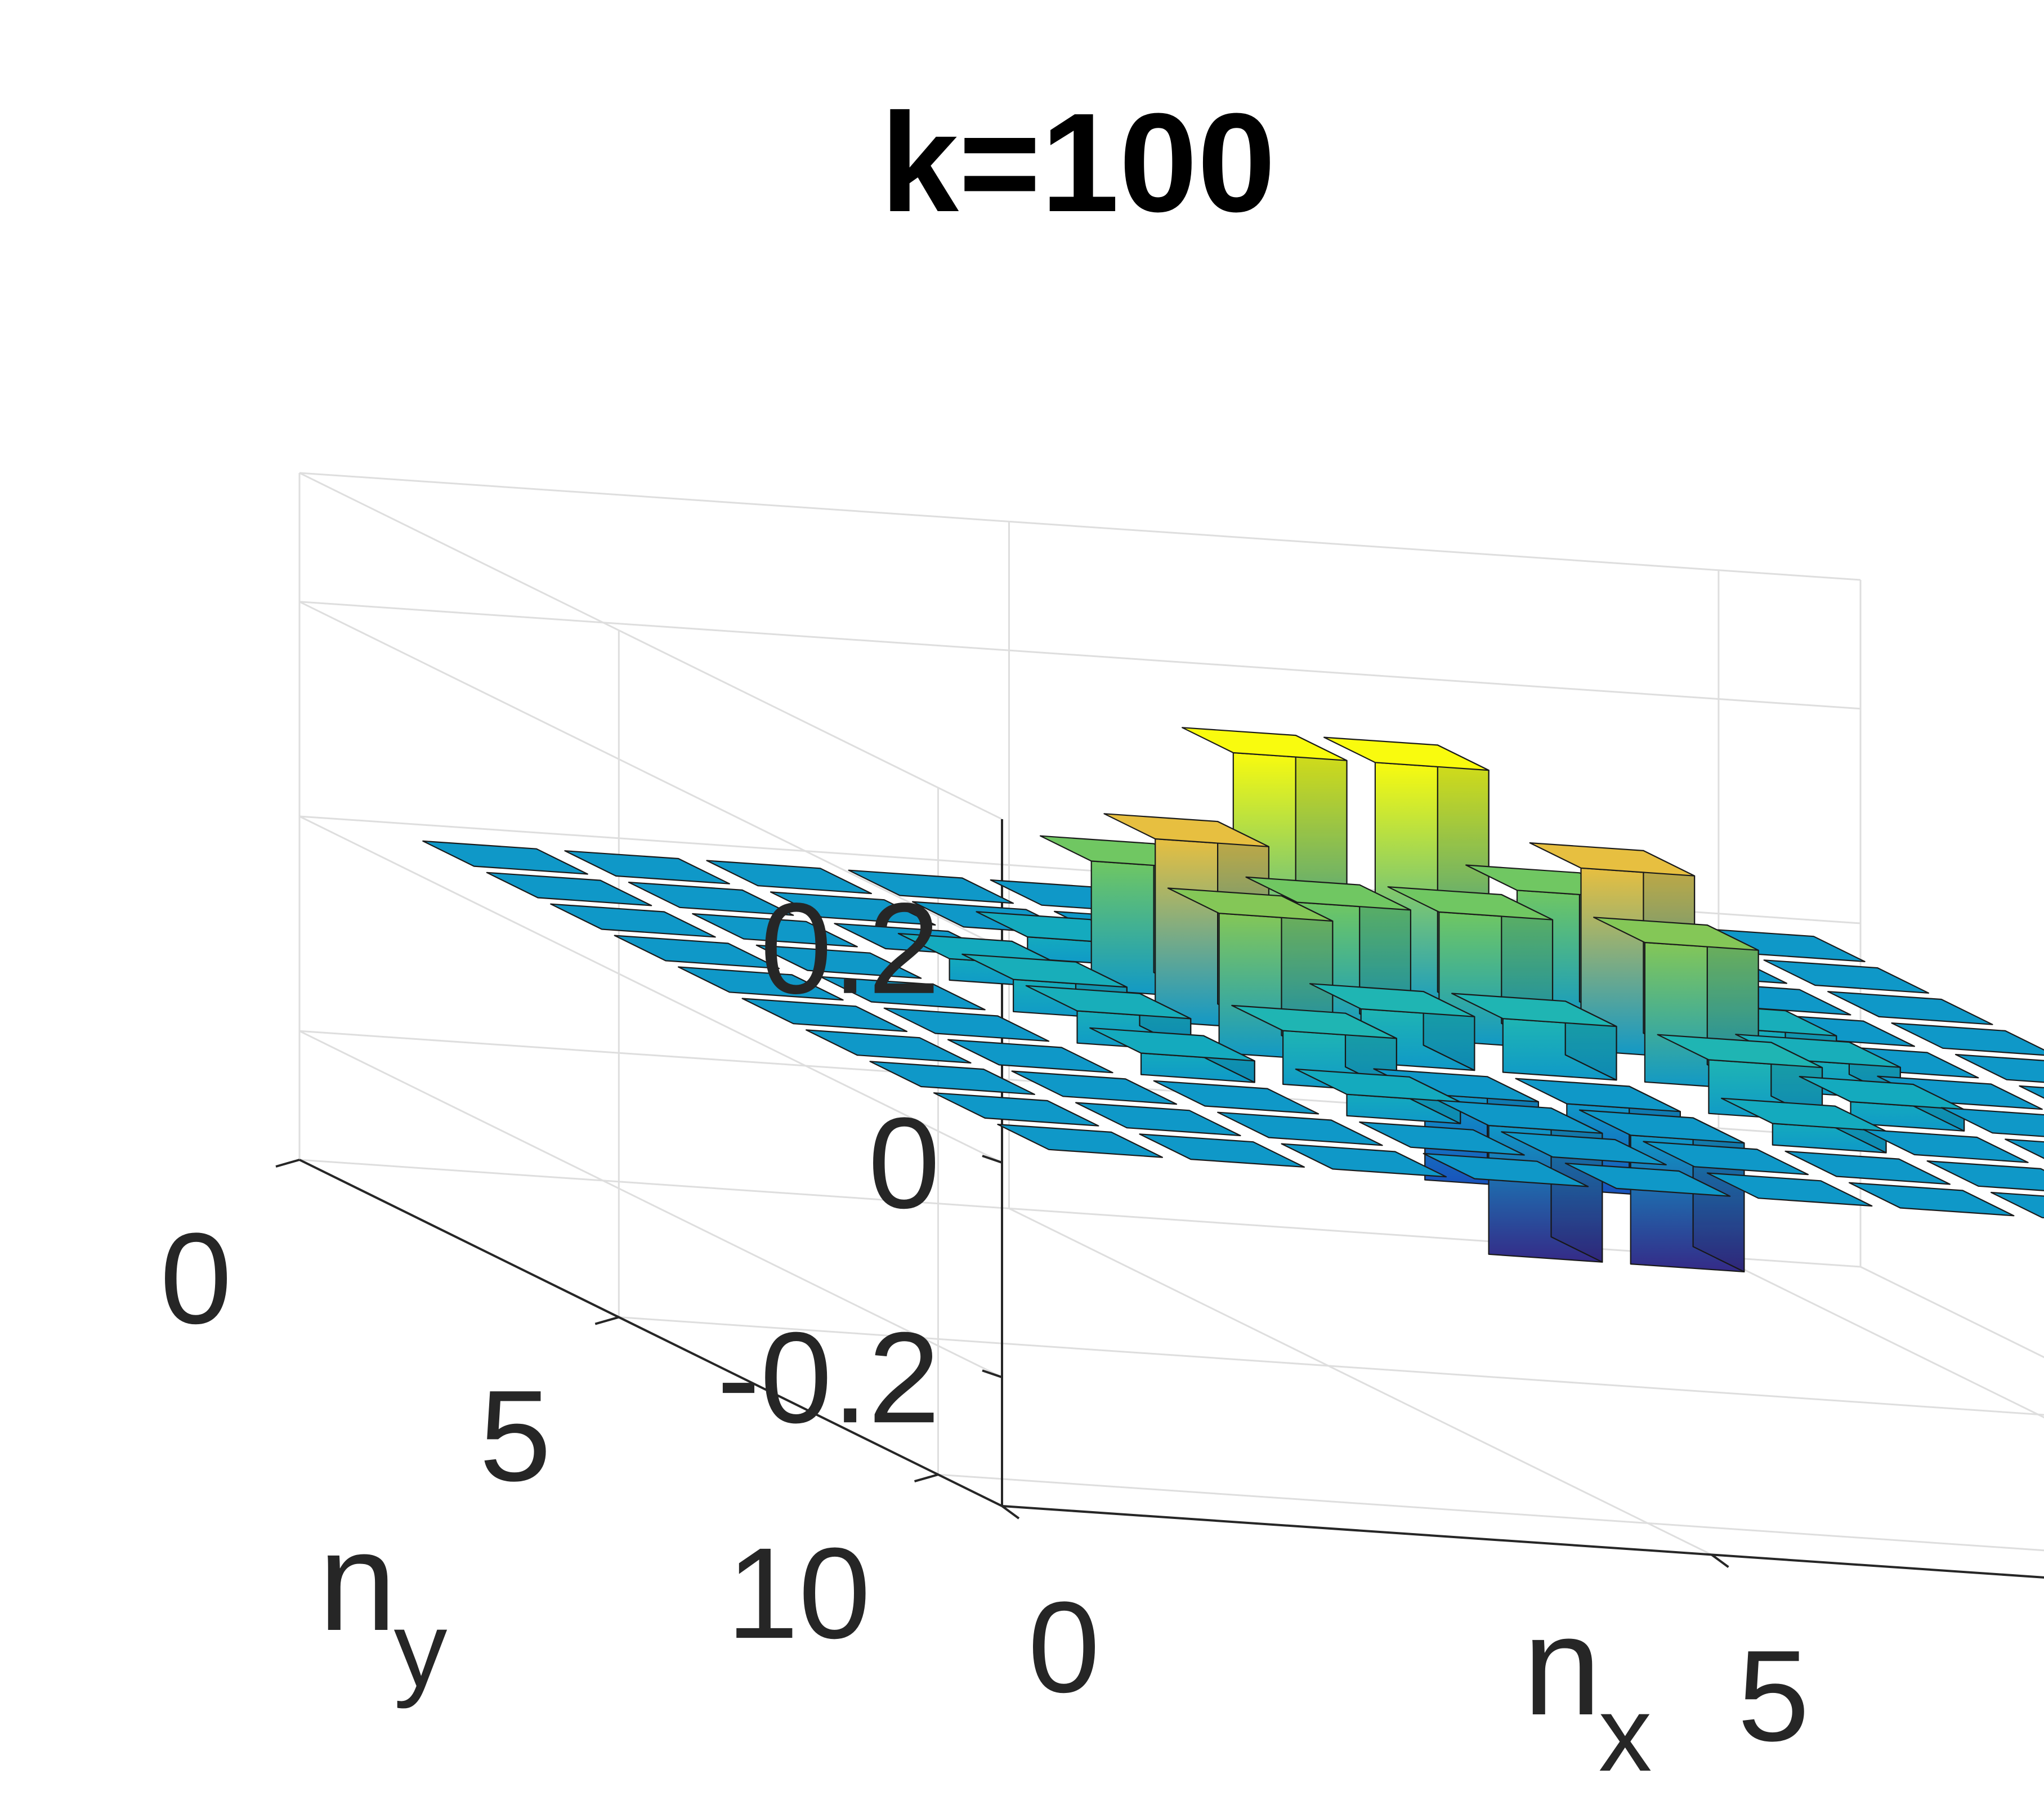 The height and width of the screenshot is (1805, 2044). Describe the element at coordinates (382, 1606) in the screenshot. I see `y-axis-label: ny` at that location.